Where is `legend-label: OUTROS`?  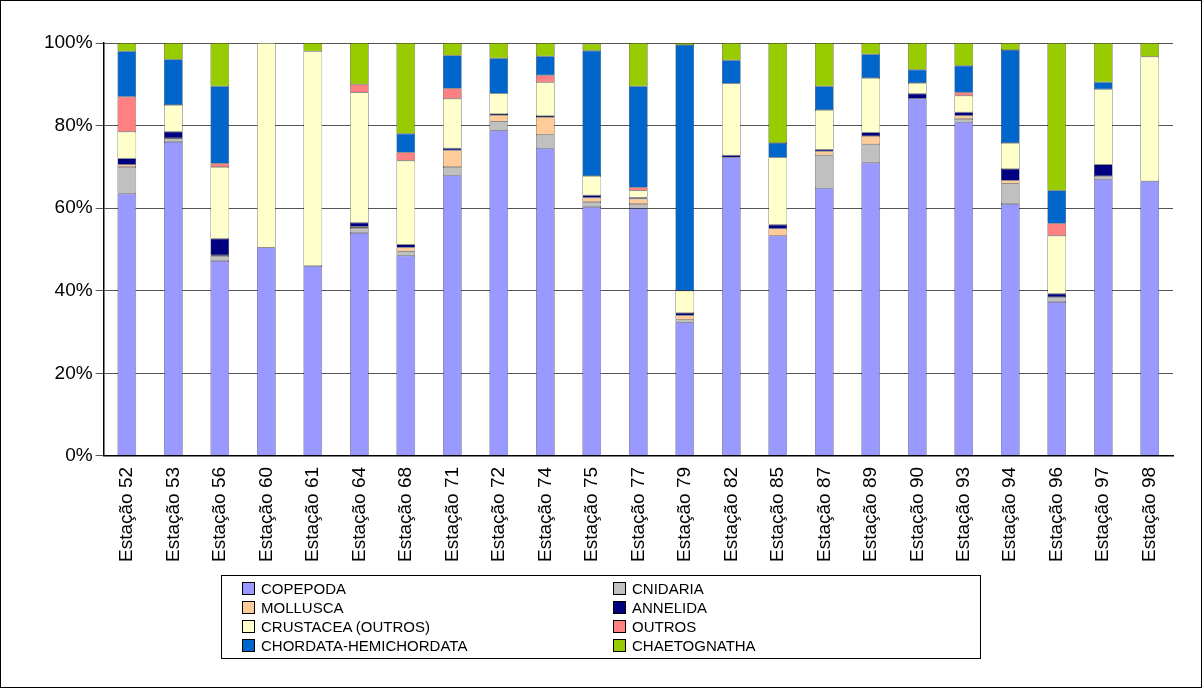
legend-label: OUTROS is located at coordinates (664, 626).